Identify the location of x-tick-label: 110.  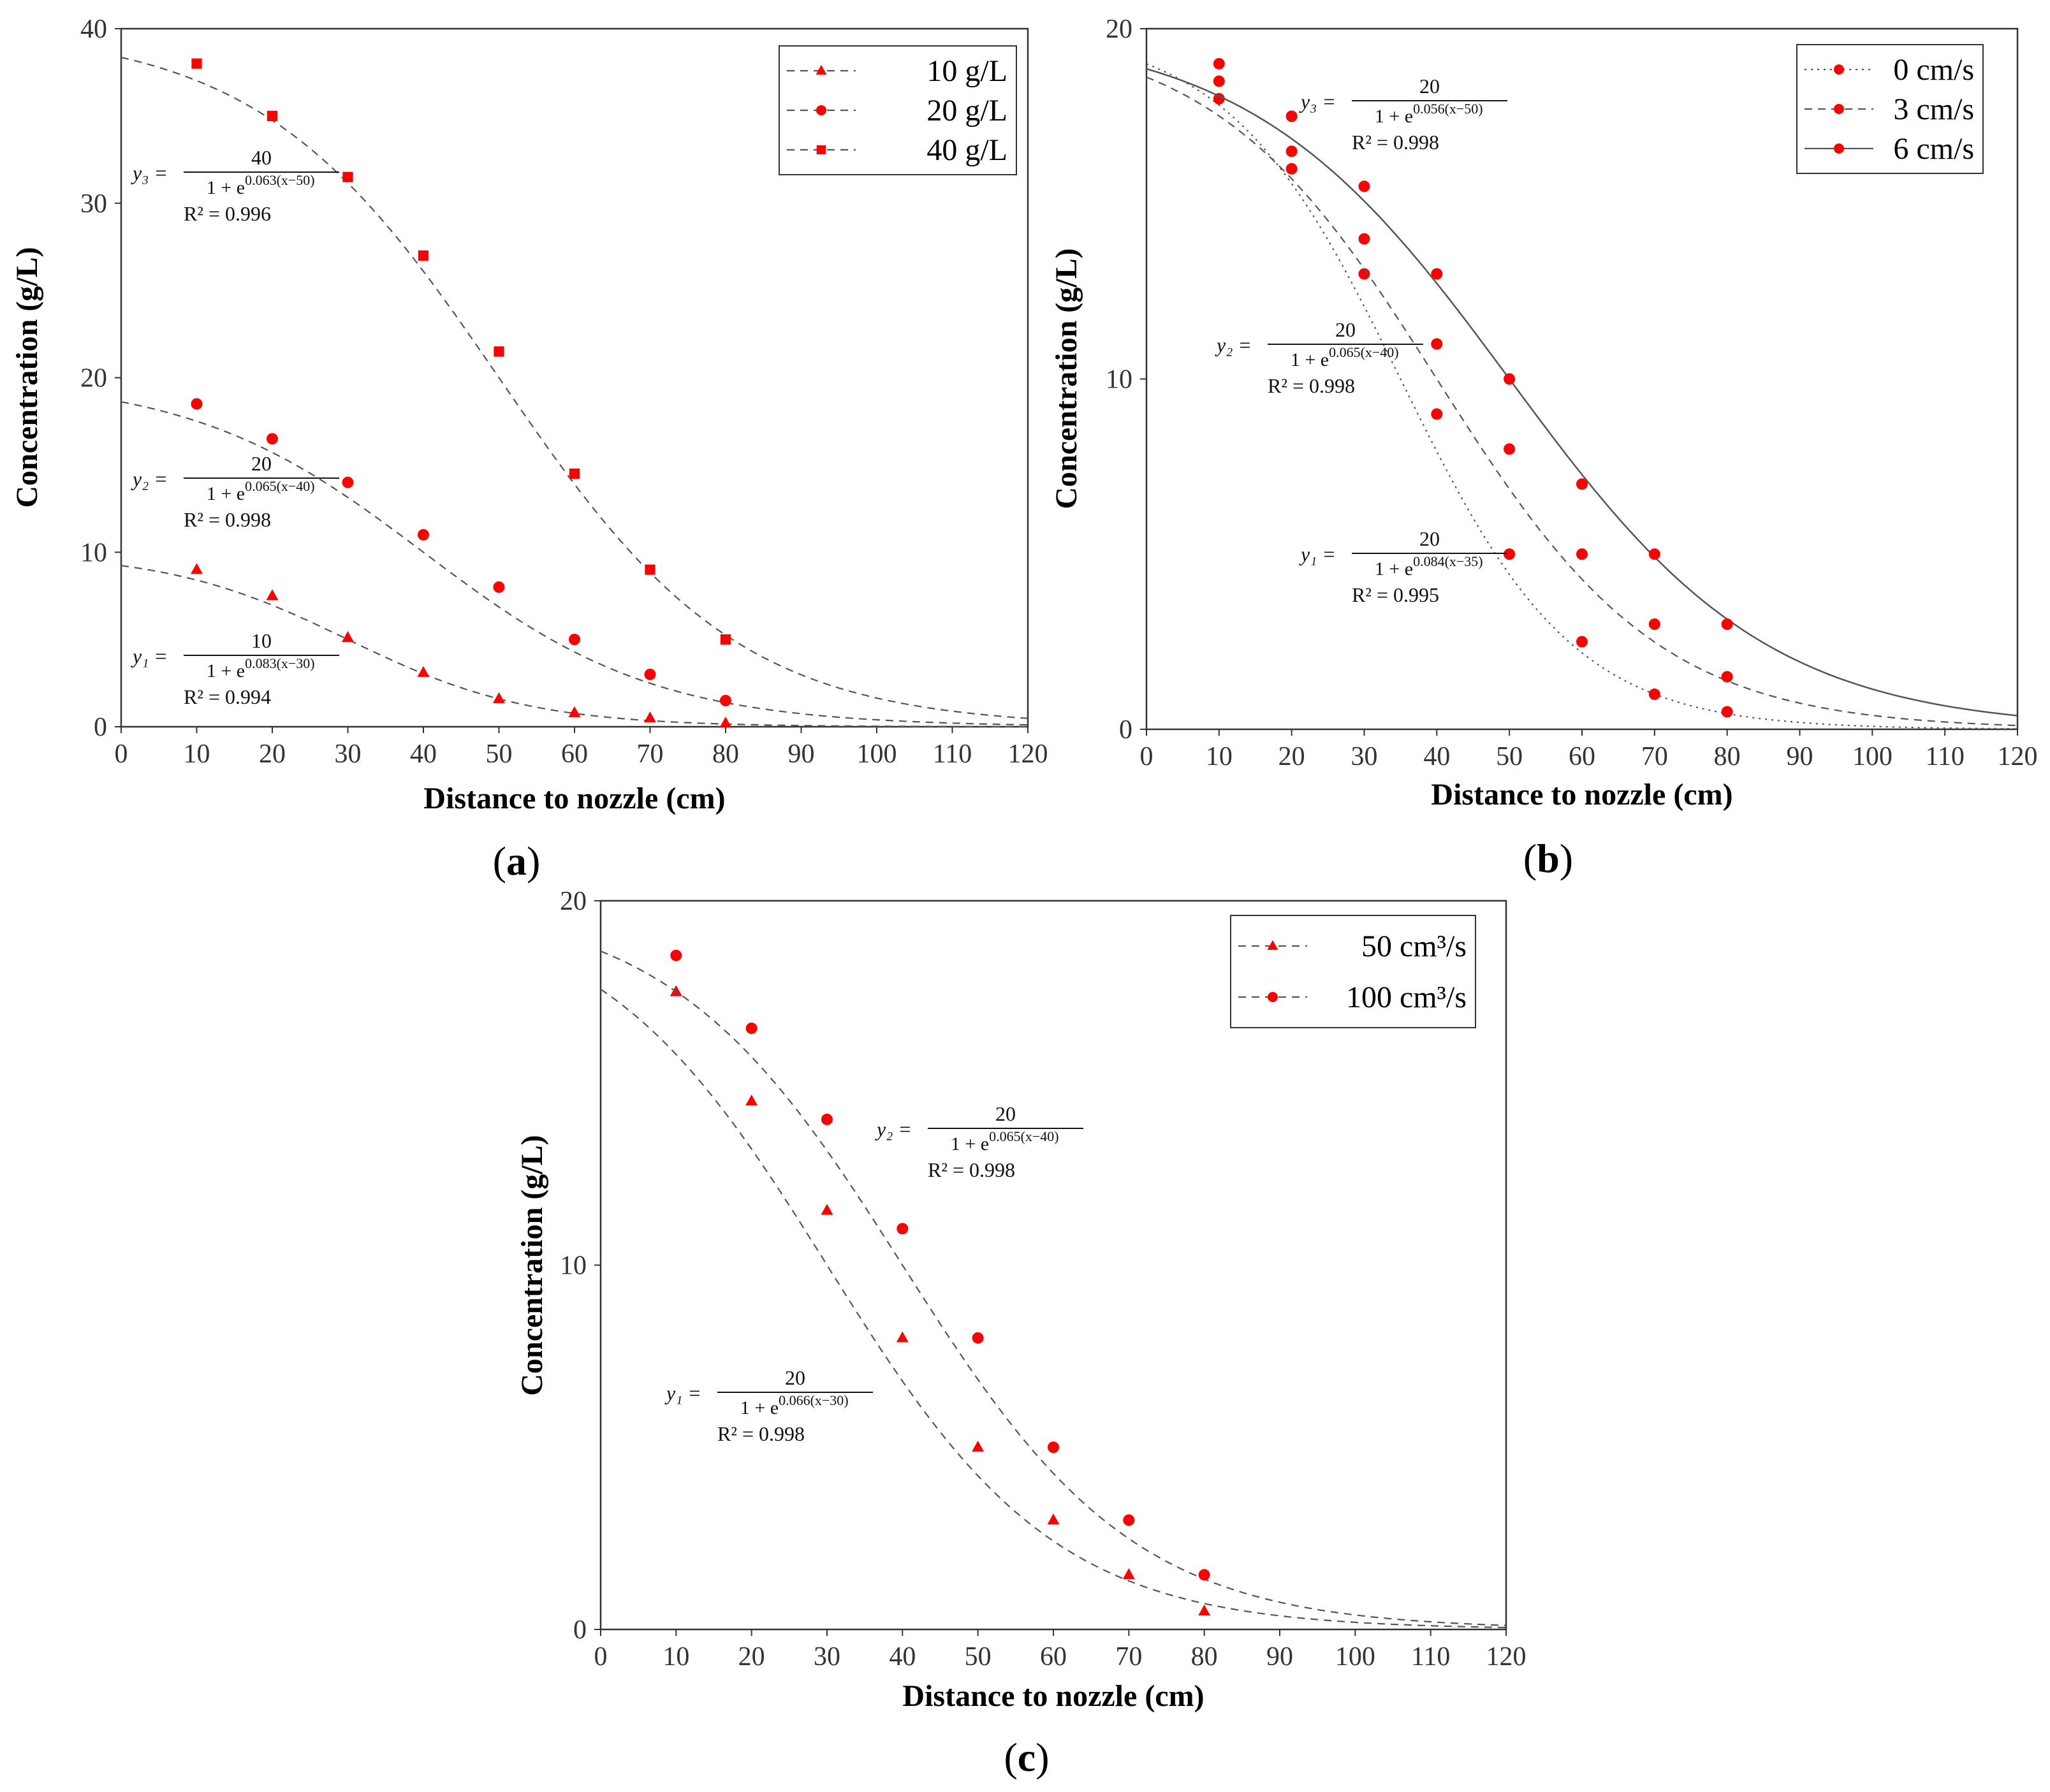
(1431, 1657).